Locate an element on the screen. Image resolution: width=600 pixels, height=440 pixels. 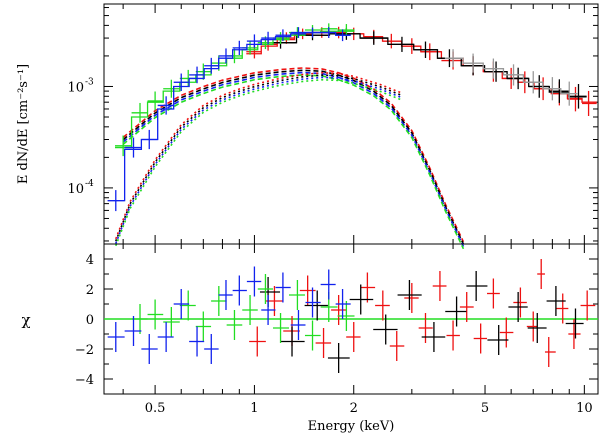
y-tick-label: −4 is located at coordinates (84, 380).